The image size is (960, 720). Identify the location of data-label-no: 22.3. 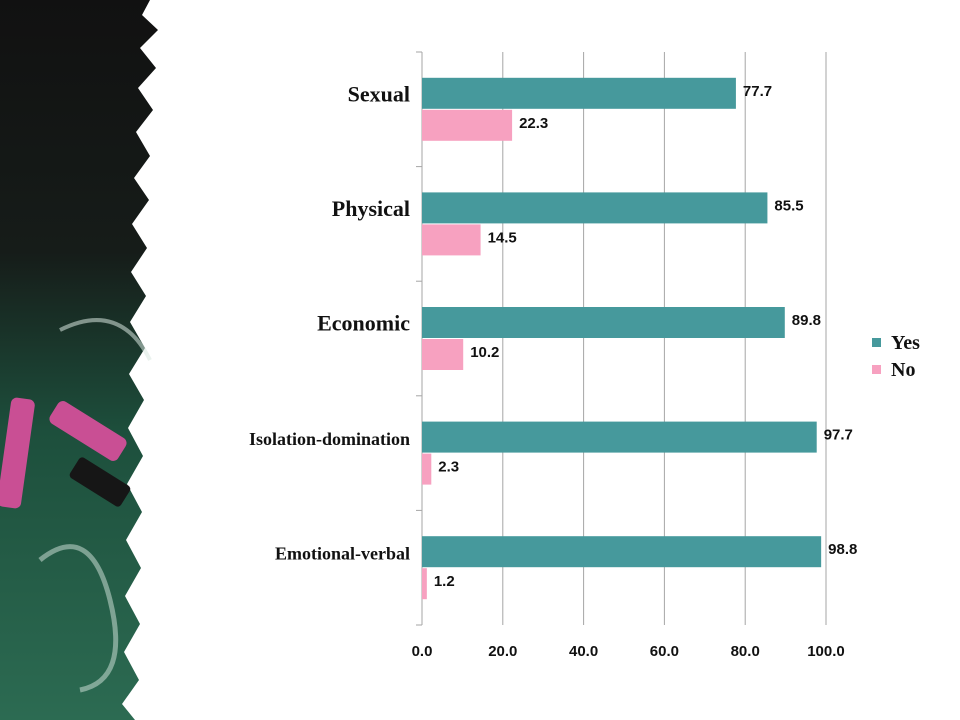
(533, 123).